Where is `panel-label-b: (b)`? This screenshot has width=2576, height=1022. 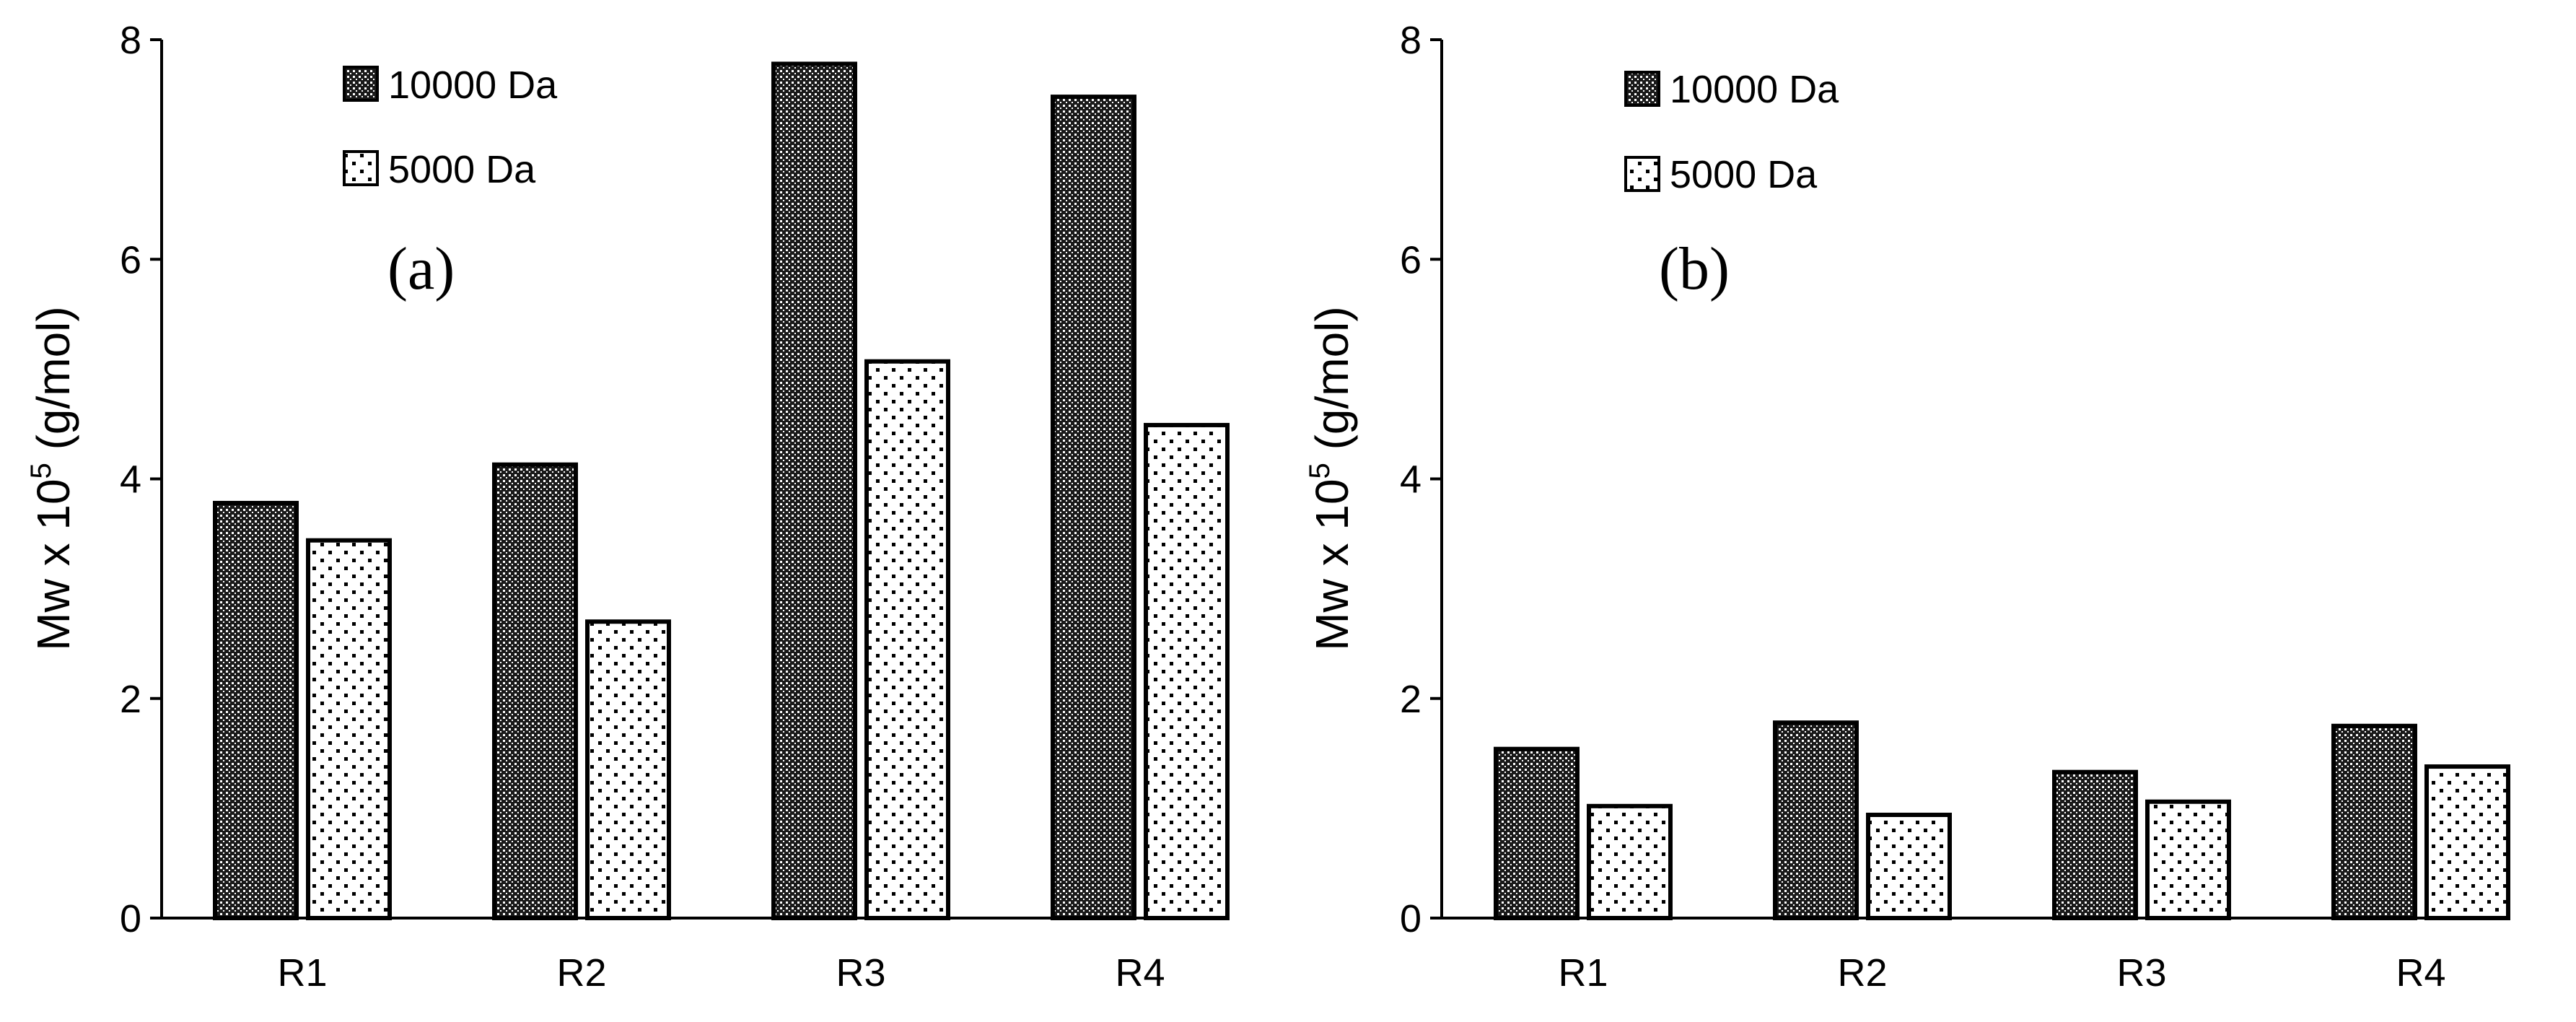 panel-label-b: (b) is located at coordinates (1694, 268).